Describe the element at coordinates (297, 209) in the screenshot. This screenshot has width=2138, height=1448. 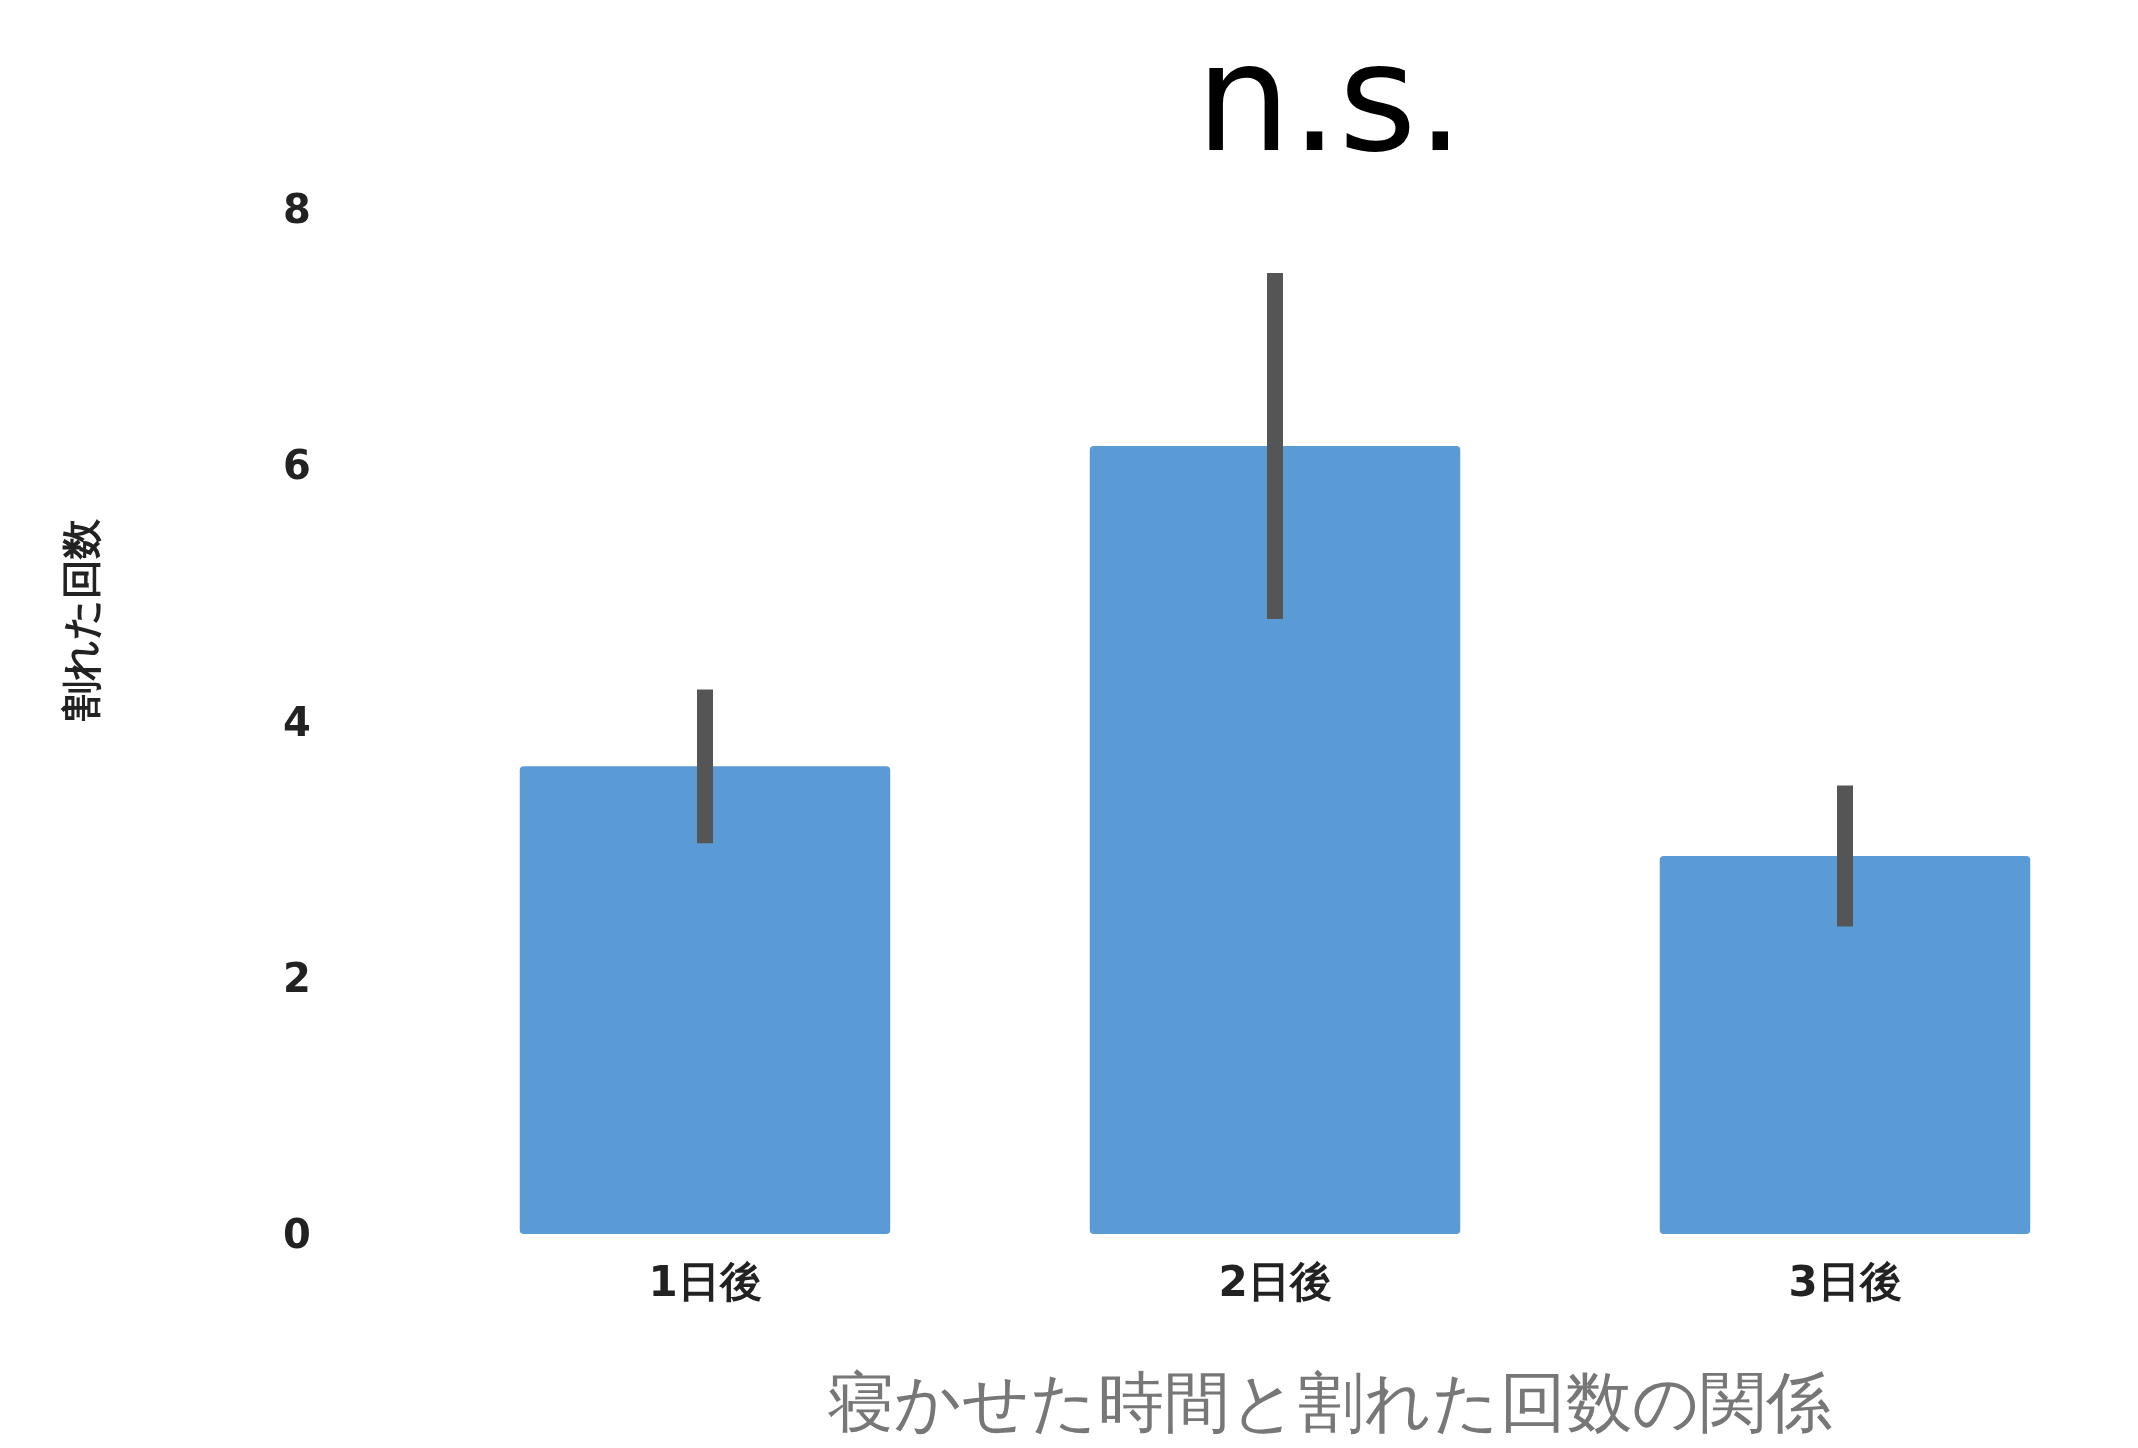
I see `y-tick-label: 8` at that location.